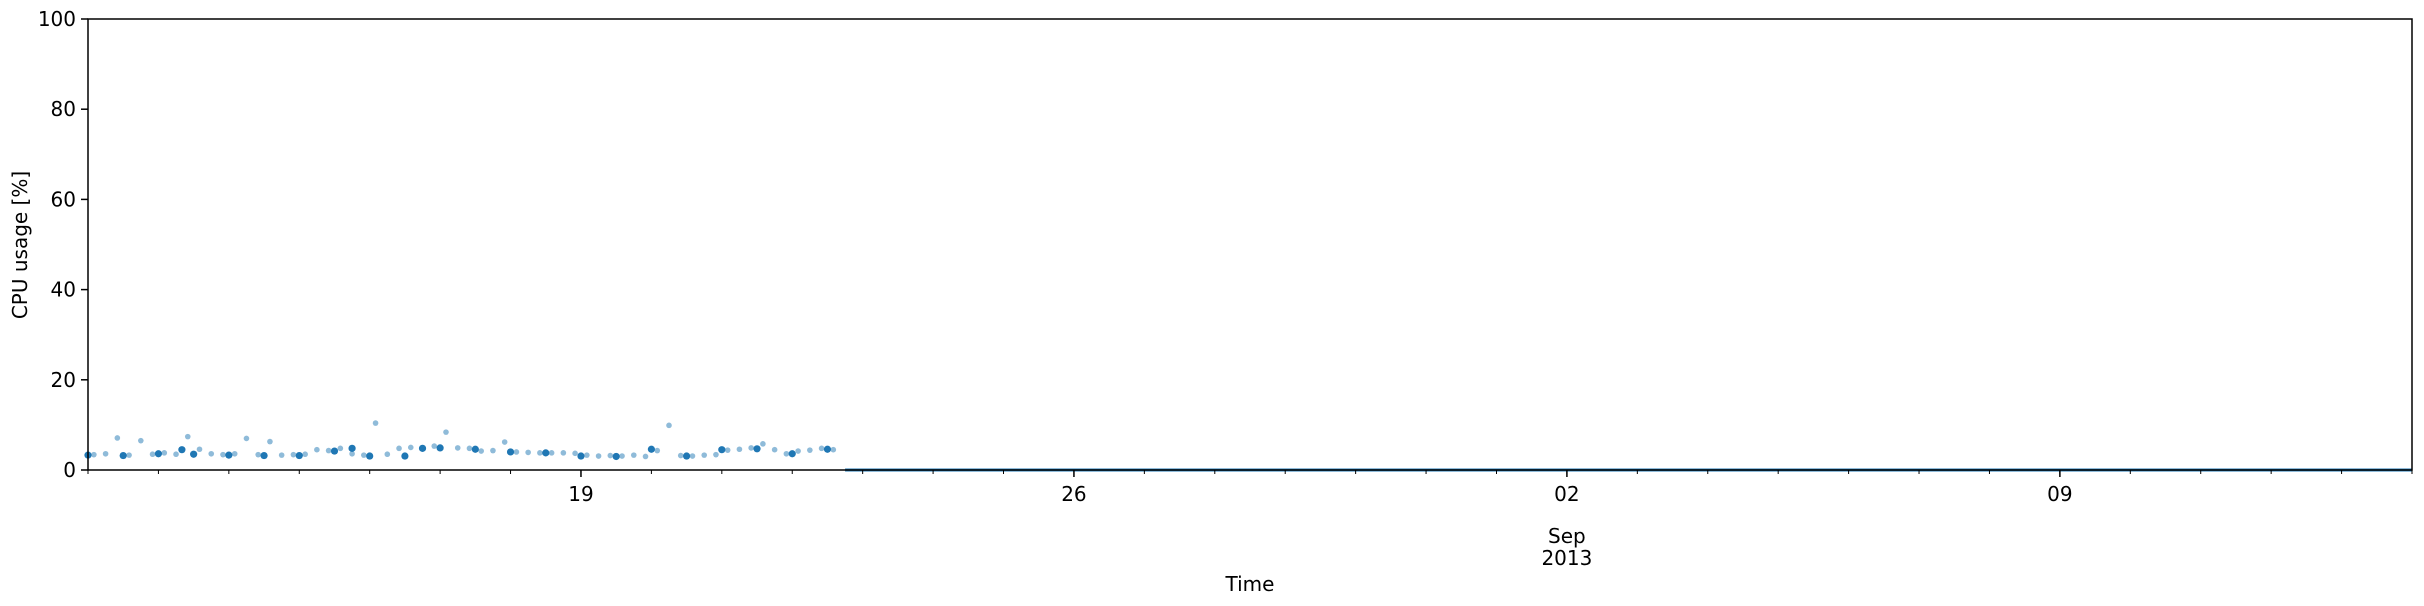 The height and width of the screenshot is (606, 2424). I want to click on y-tick-label: 80, so click(63, 109).